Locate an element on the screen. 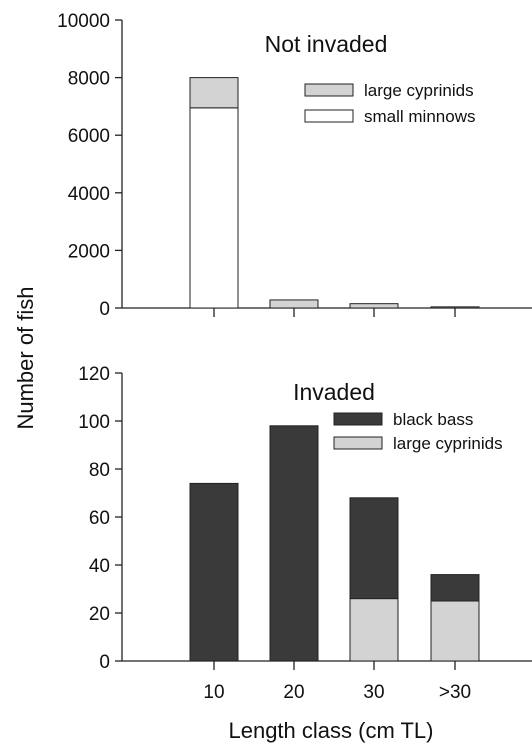  x-axis-title: Length class (cm TL) is located at coordinates (330, 730).